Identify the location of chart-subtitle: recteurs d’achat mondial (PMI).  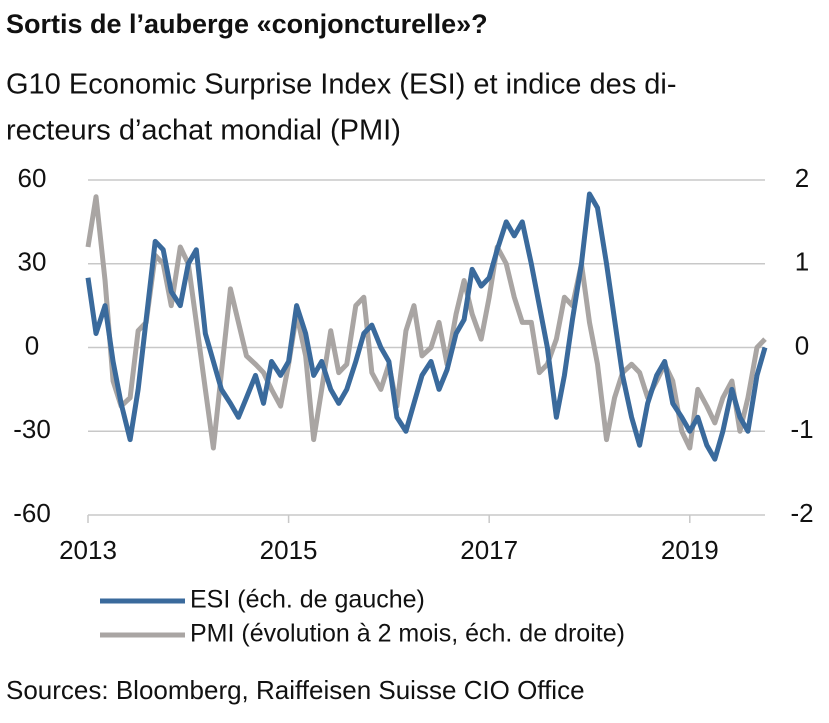
(203, 131).